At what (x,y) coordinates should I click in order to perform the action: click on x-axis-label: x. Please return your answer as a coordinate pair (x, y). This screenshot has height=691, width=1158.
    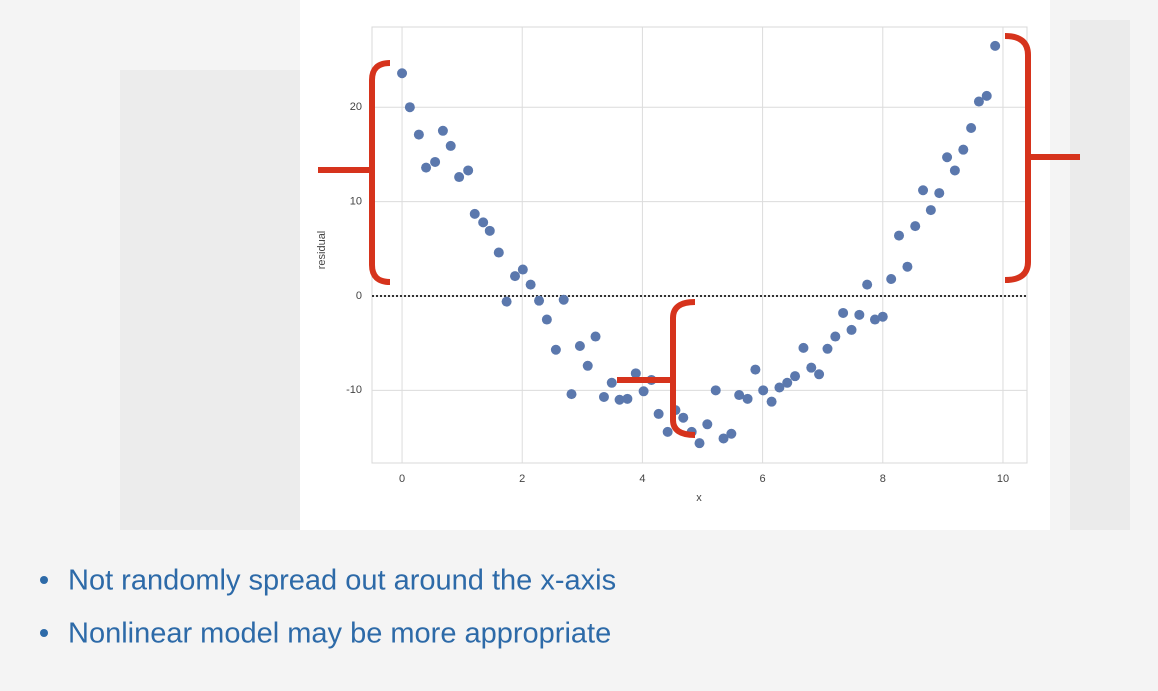
    Looking at the image, I should click on (699, 498).